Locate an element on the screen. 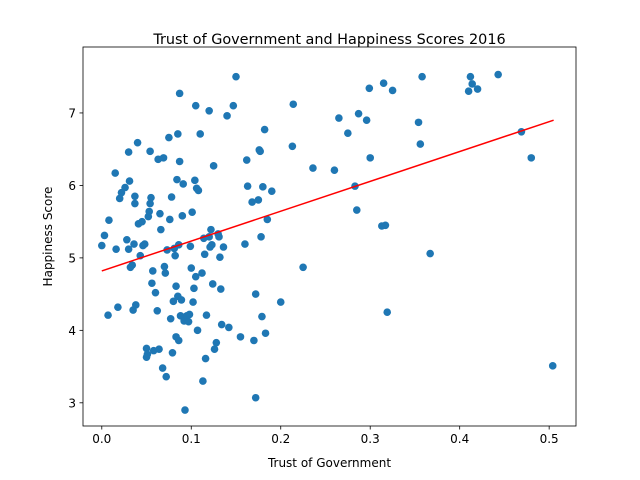  y-tick-label: 3 is located at coordinates (72, 403).